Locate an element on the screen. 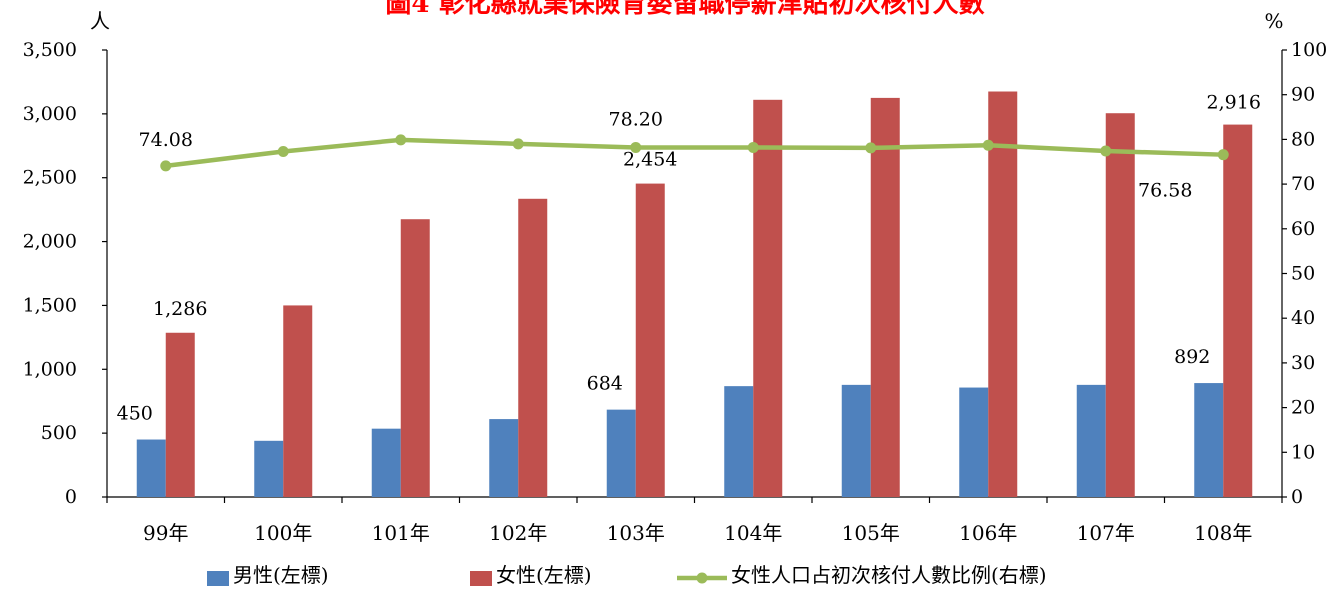 The image size is (1343, 599). right-tick-label: 20 is located at coordinates (1303, 408).